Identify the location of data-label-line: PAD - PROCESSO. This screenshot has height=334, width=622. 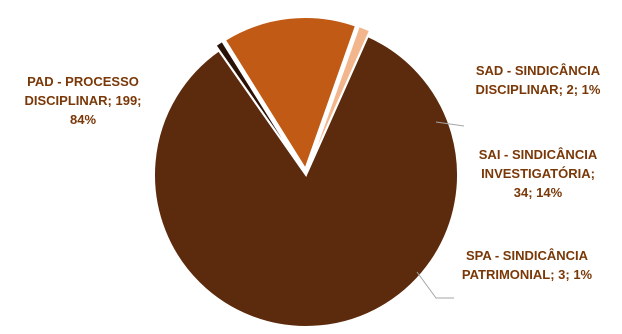
(83, 81).